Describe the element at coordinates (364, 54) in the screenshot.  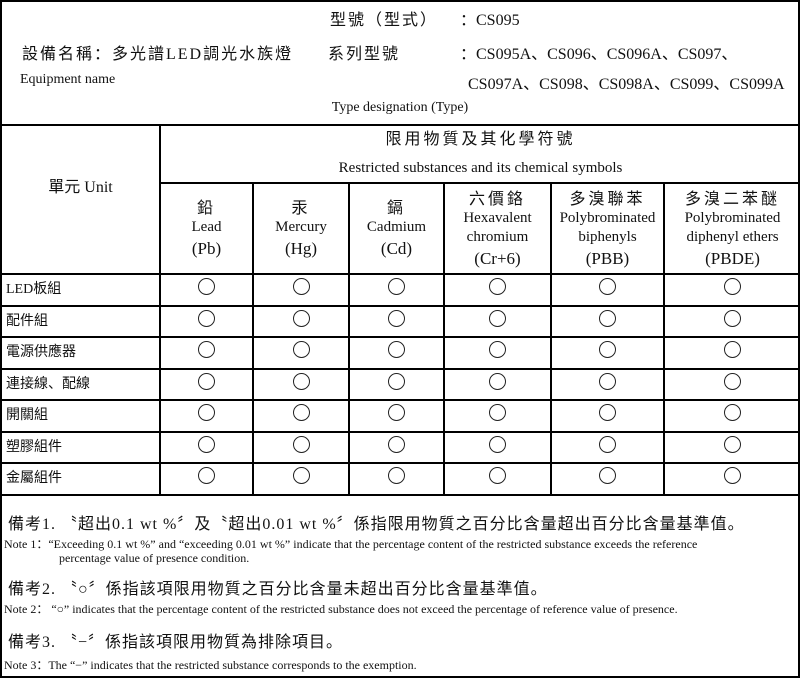
I see `series-label: 系列型號` at that location.